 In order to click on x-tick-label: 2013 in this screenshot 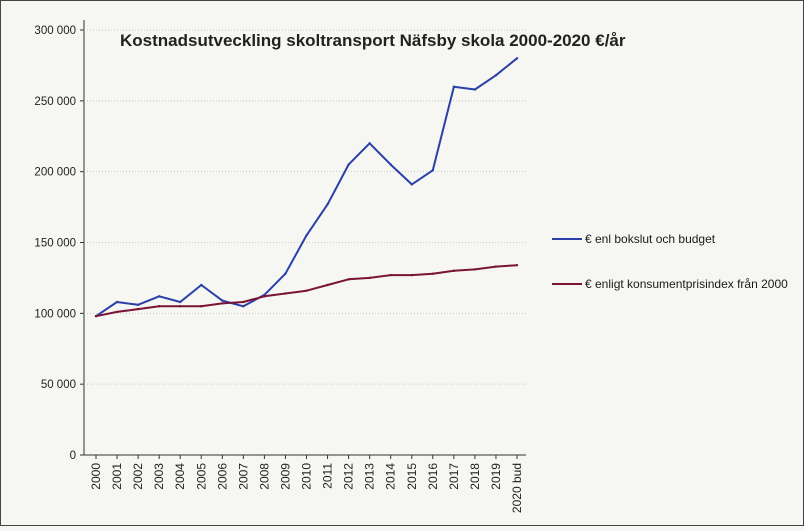, I will do `click(370, 476)`.